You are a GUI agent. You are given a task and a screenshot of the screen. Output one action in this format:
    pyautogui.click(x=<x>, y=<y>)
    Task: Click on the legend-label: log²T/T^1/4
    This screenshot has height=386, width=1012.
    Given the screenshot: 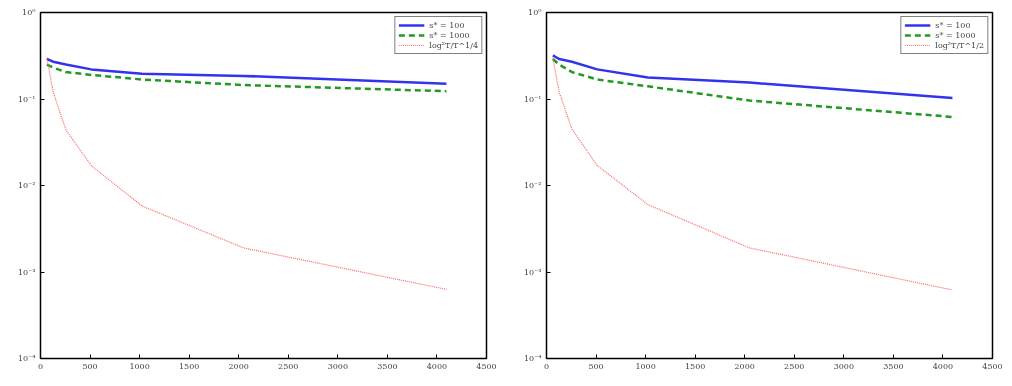 What is the action you would take?
    pyautogui.click(x=453, y=45)
    